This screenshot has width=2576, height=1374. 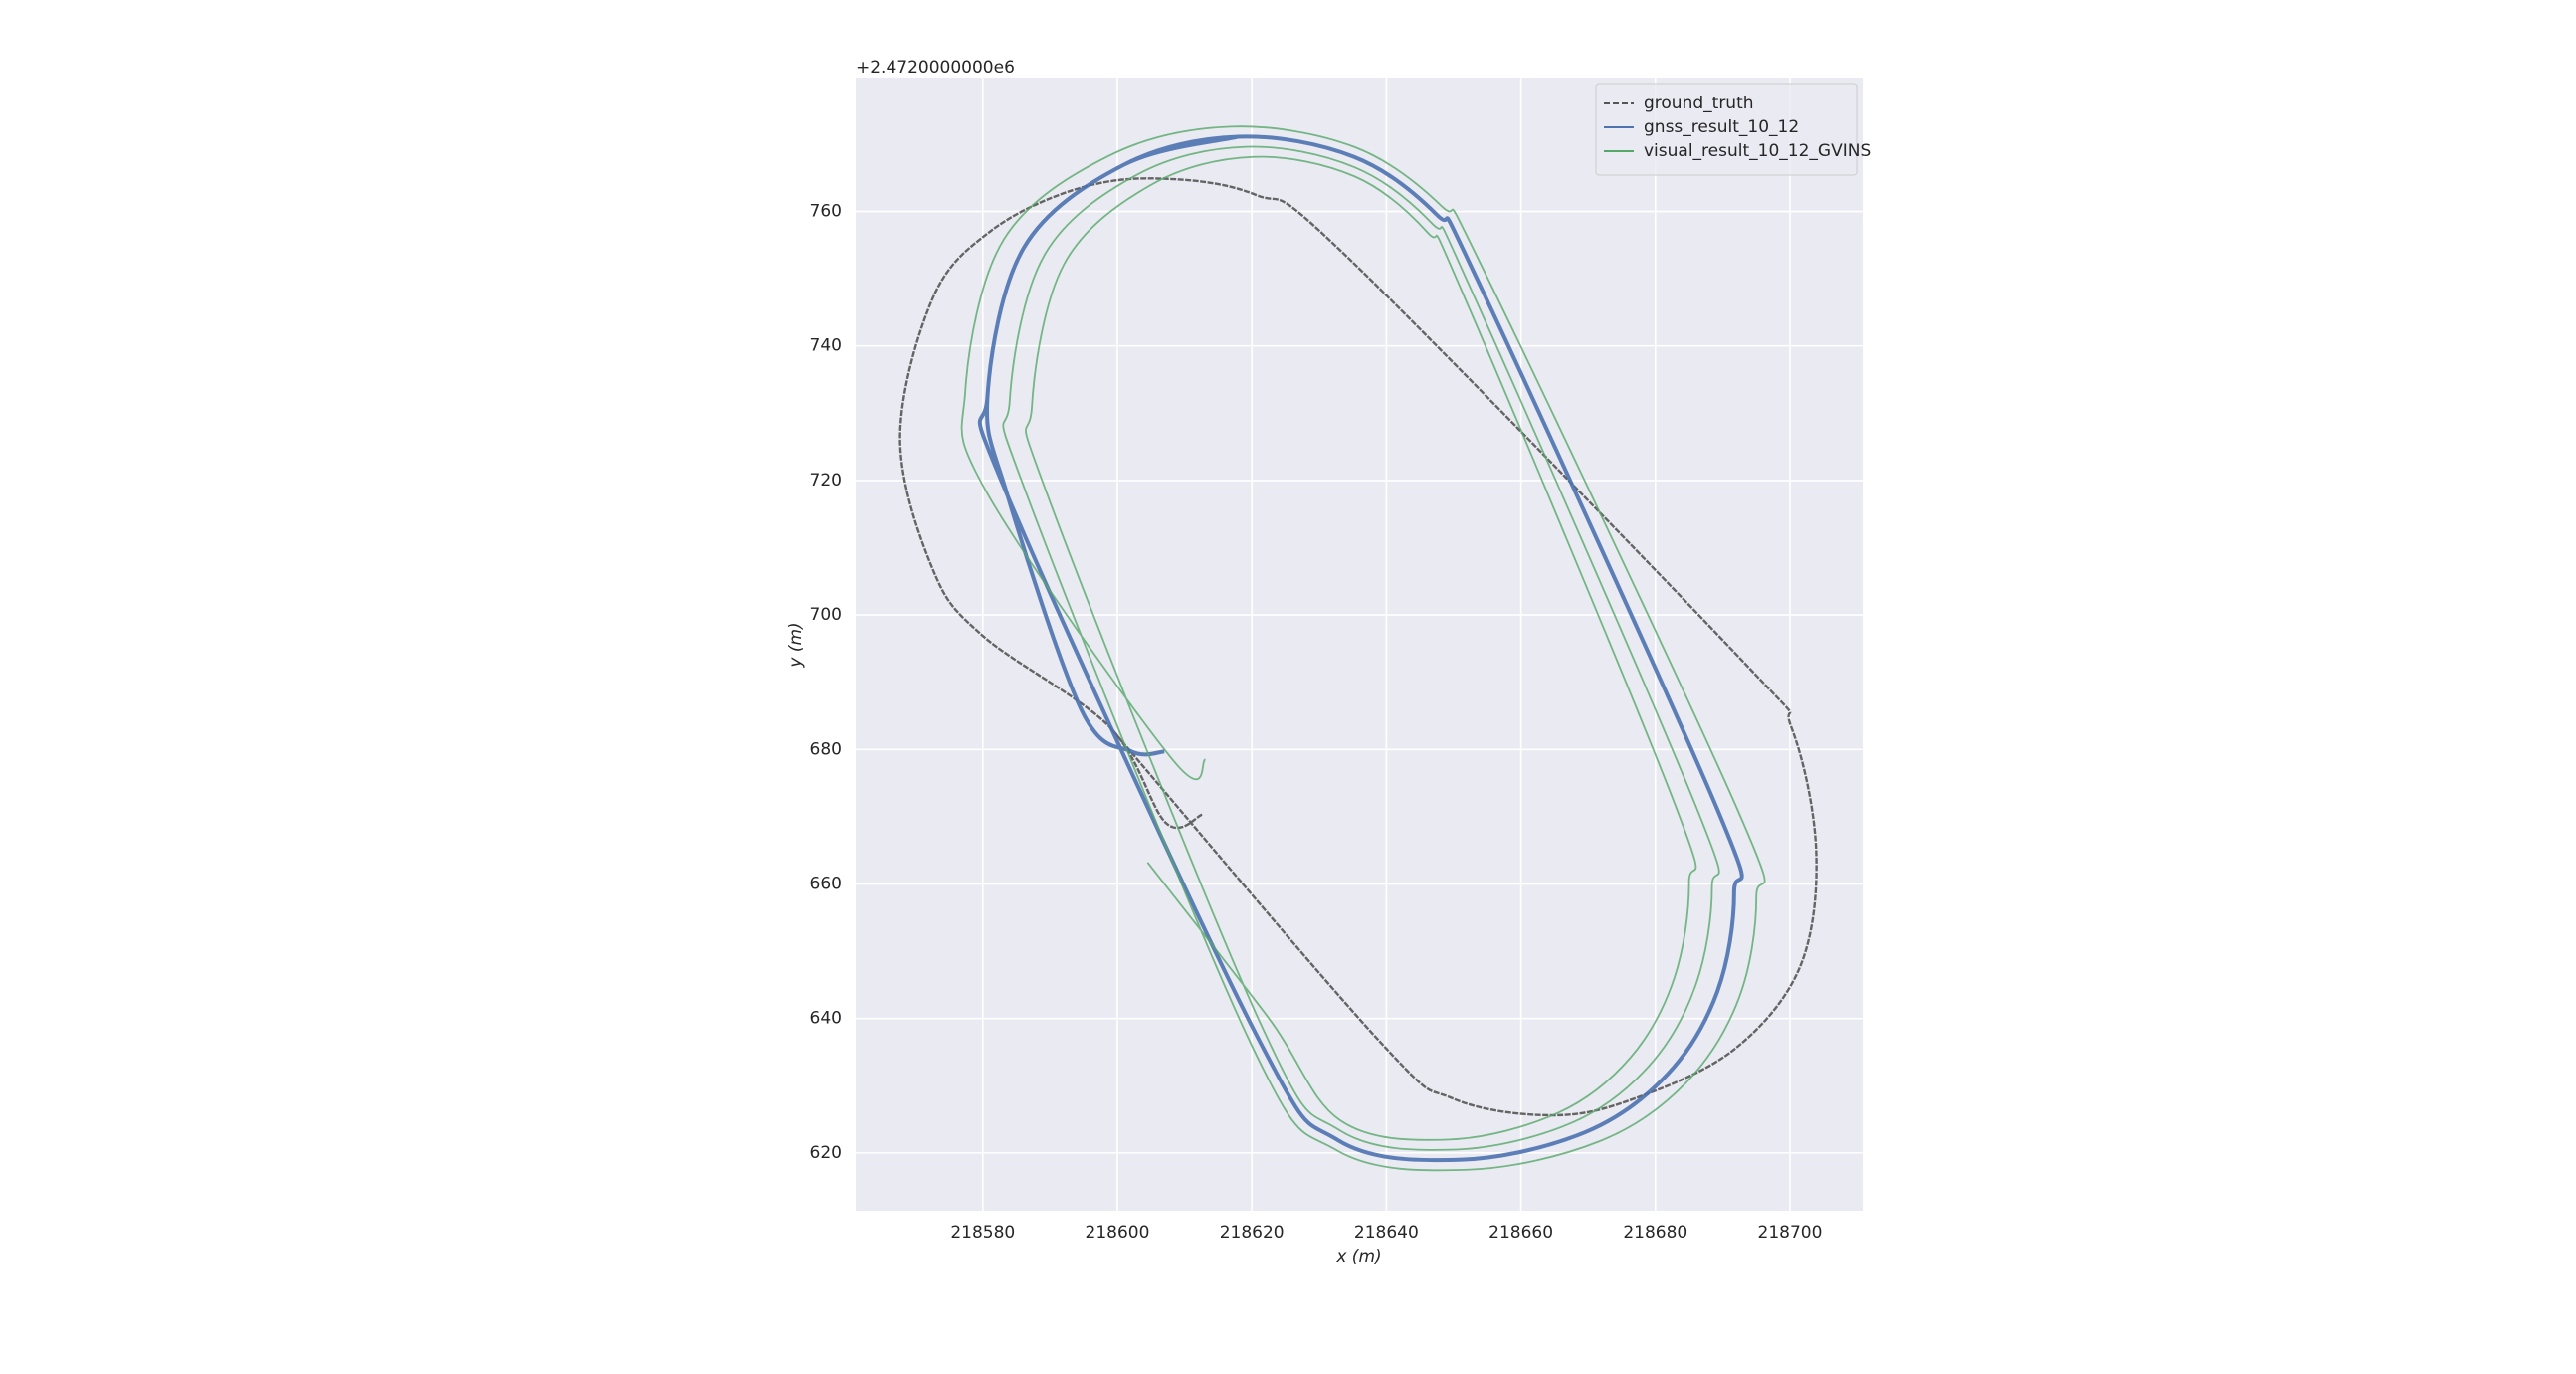 I want to click on y-tick-label: 680, so click(x=826, y=749).